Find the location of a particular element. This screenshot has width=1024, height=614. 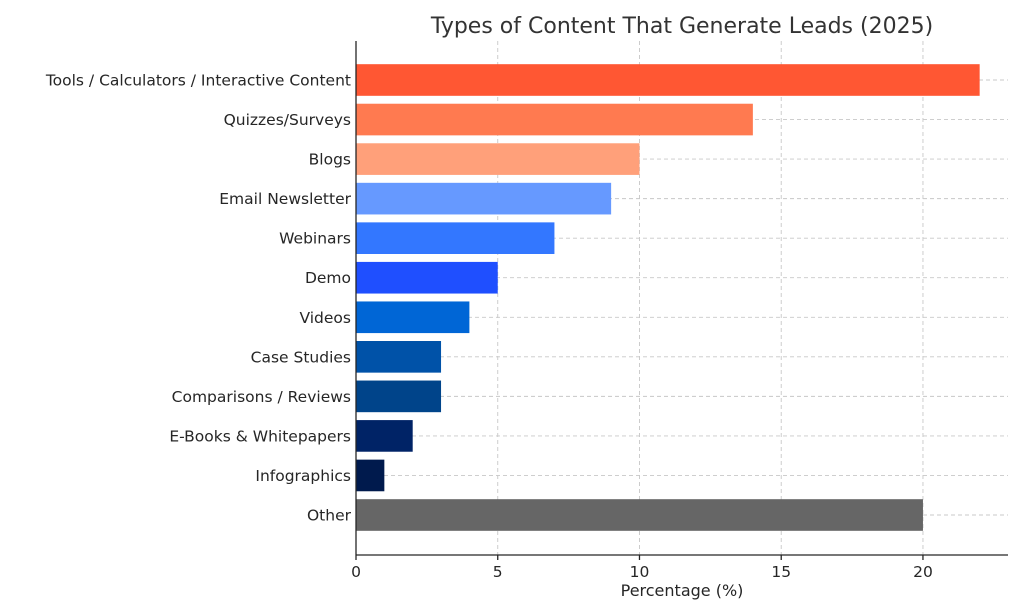

category-label: Quizzes/Surveys is located at coordinates (287, 120).